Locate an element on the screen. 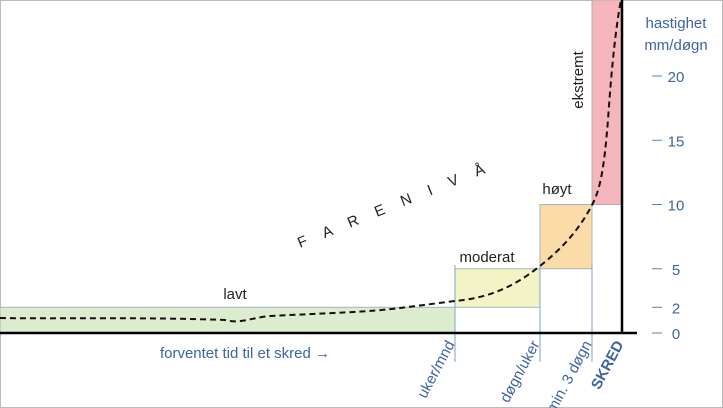  y-tick-label: 2 is located at coordinates (676, 308).